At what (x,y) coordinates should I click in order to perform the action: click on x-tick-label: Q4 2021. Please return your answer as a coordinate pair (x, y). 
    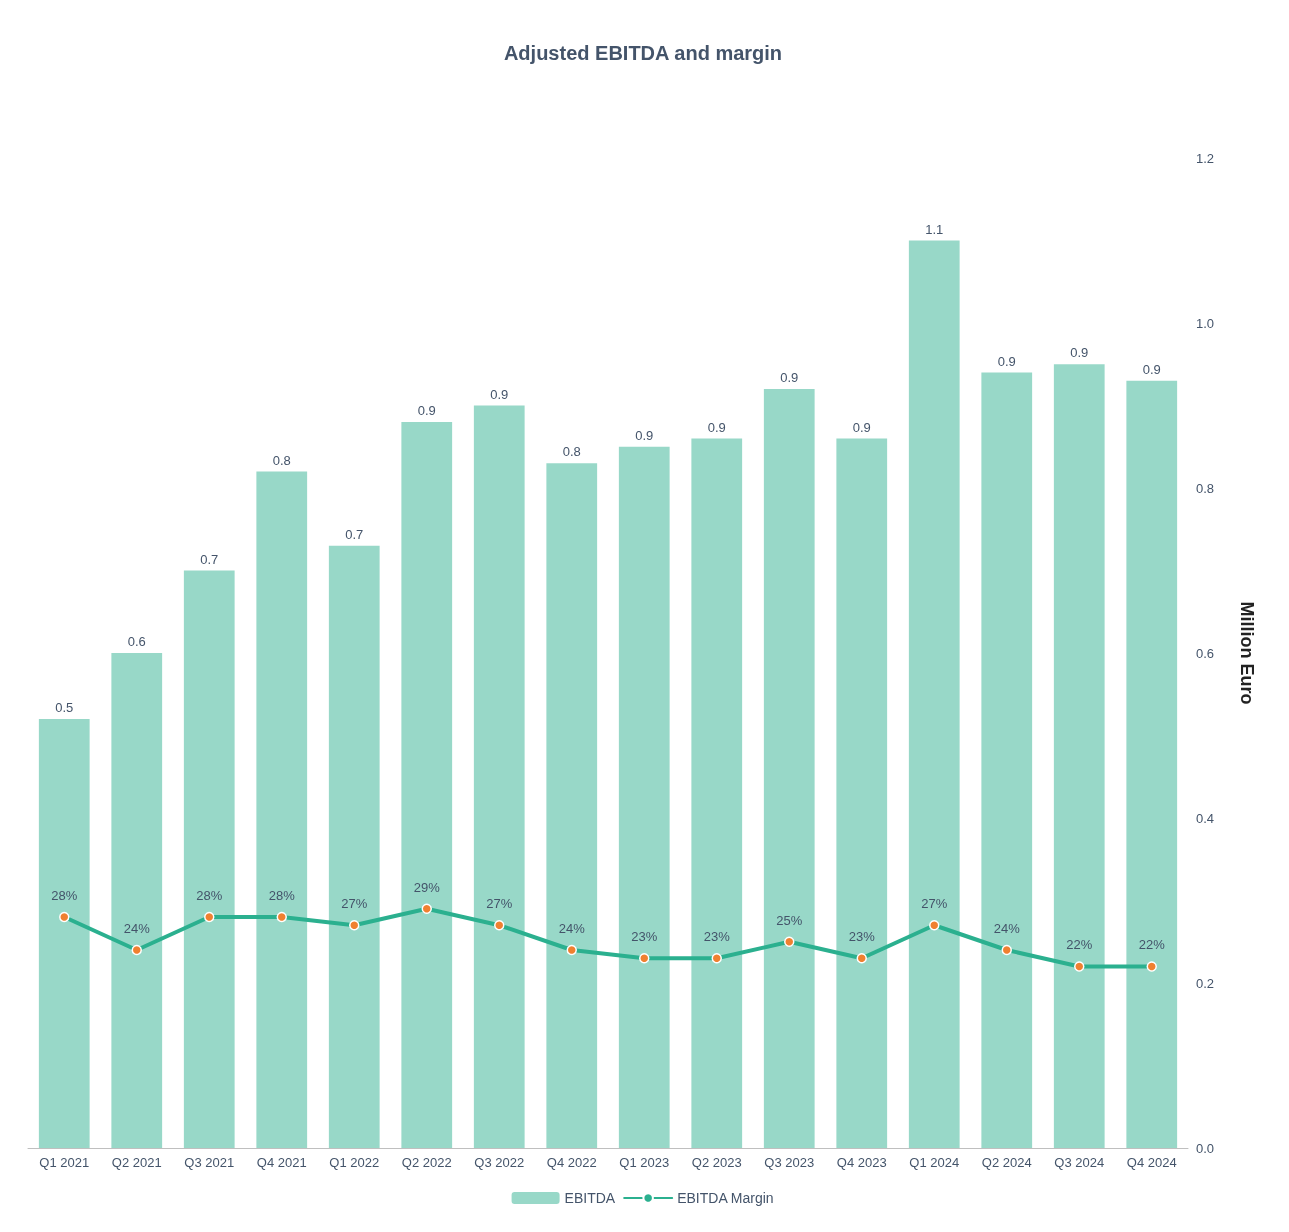
    Looking at the image, I should click on (281, 1162).